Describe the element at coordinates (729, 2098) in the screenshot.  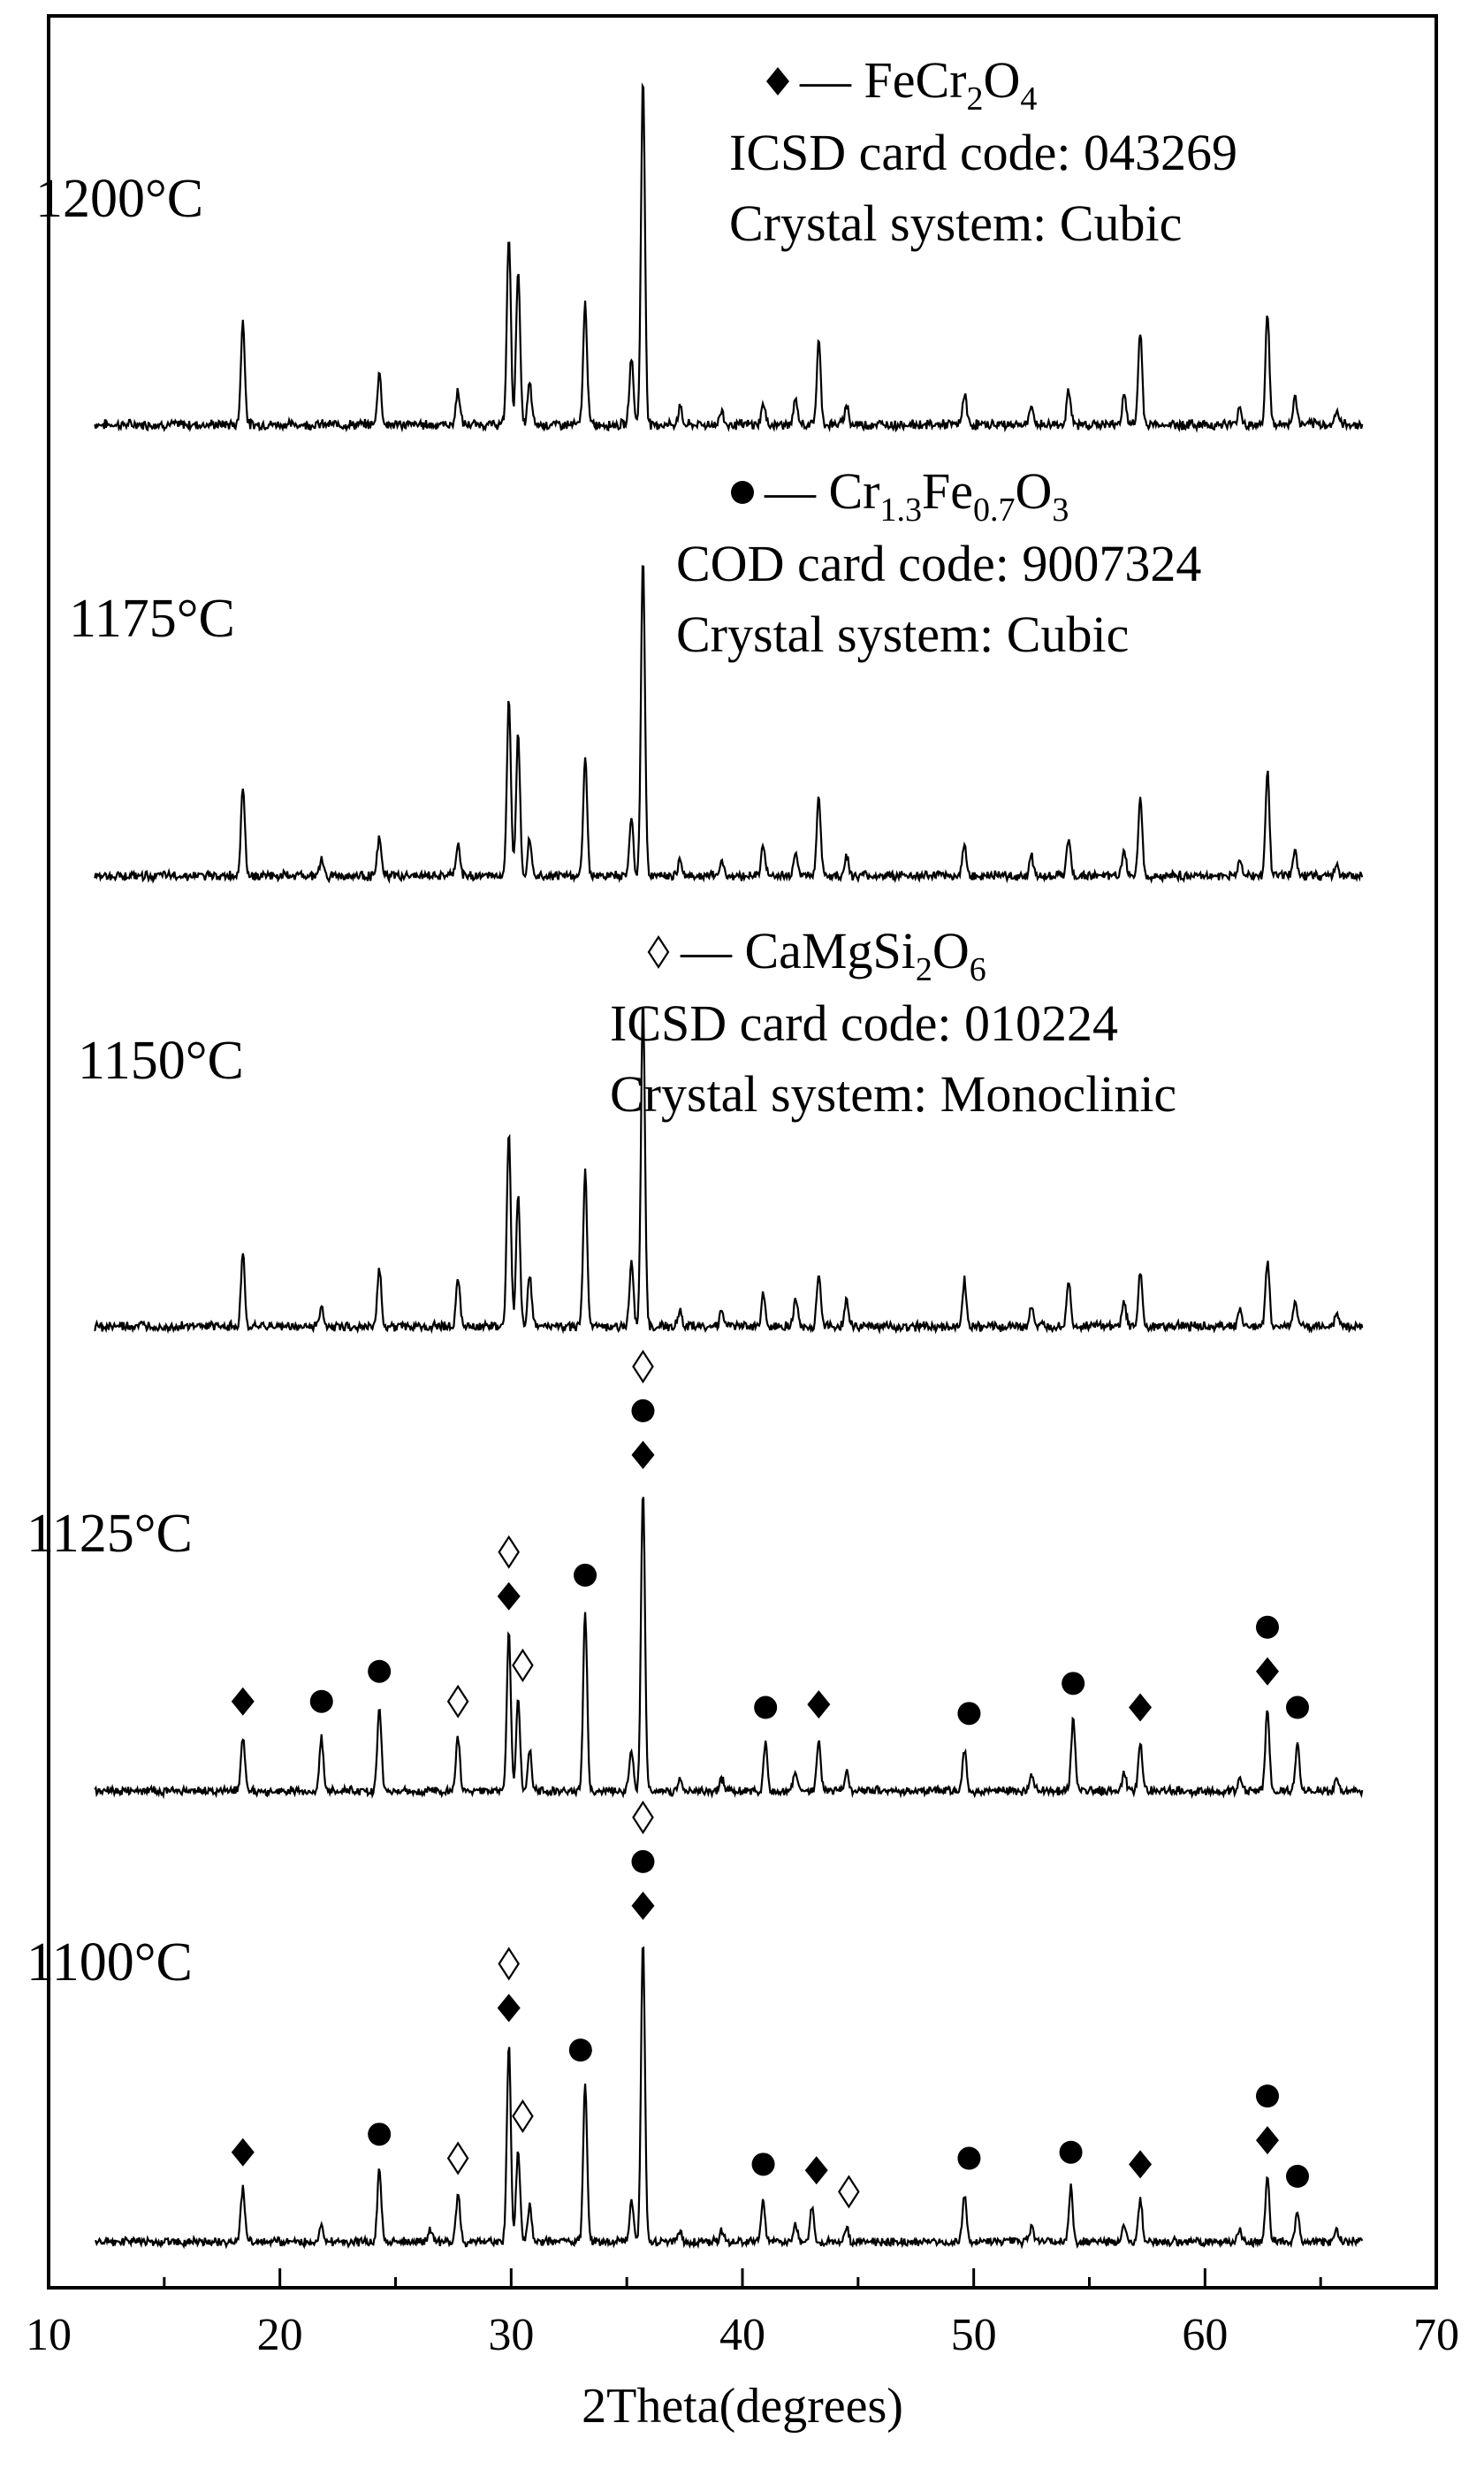
I see `xrd-trace-1100C` at that location.